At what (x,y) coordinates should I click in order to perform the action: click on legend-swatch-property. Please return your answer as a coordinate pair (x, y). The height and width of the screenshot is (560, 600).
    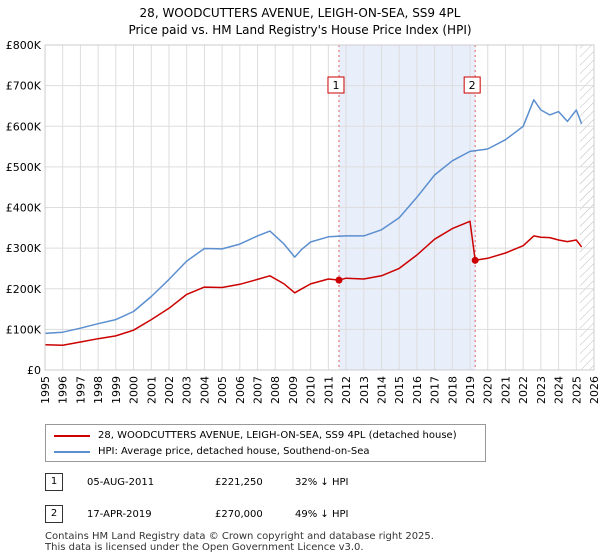
    Looking at the image, I should click on (72, 436).